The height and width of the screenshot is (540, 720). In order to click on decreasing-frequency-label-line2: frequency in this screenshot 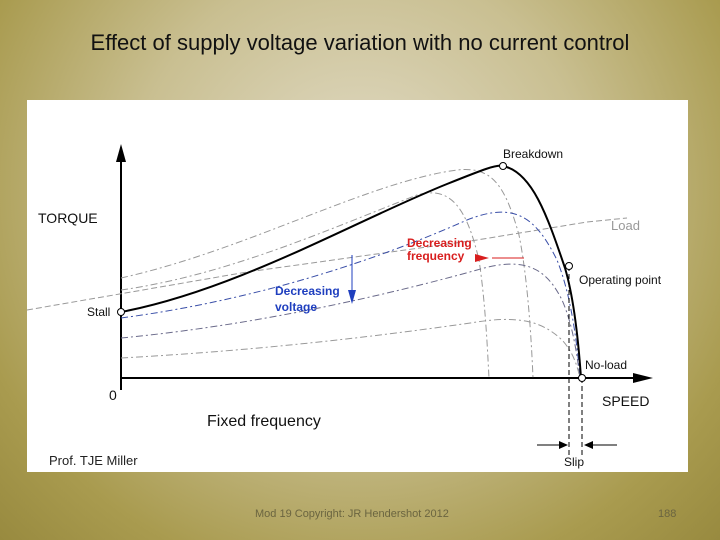, I will do `click(436, 256)`.